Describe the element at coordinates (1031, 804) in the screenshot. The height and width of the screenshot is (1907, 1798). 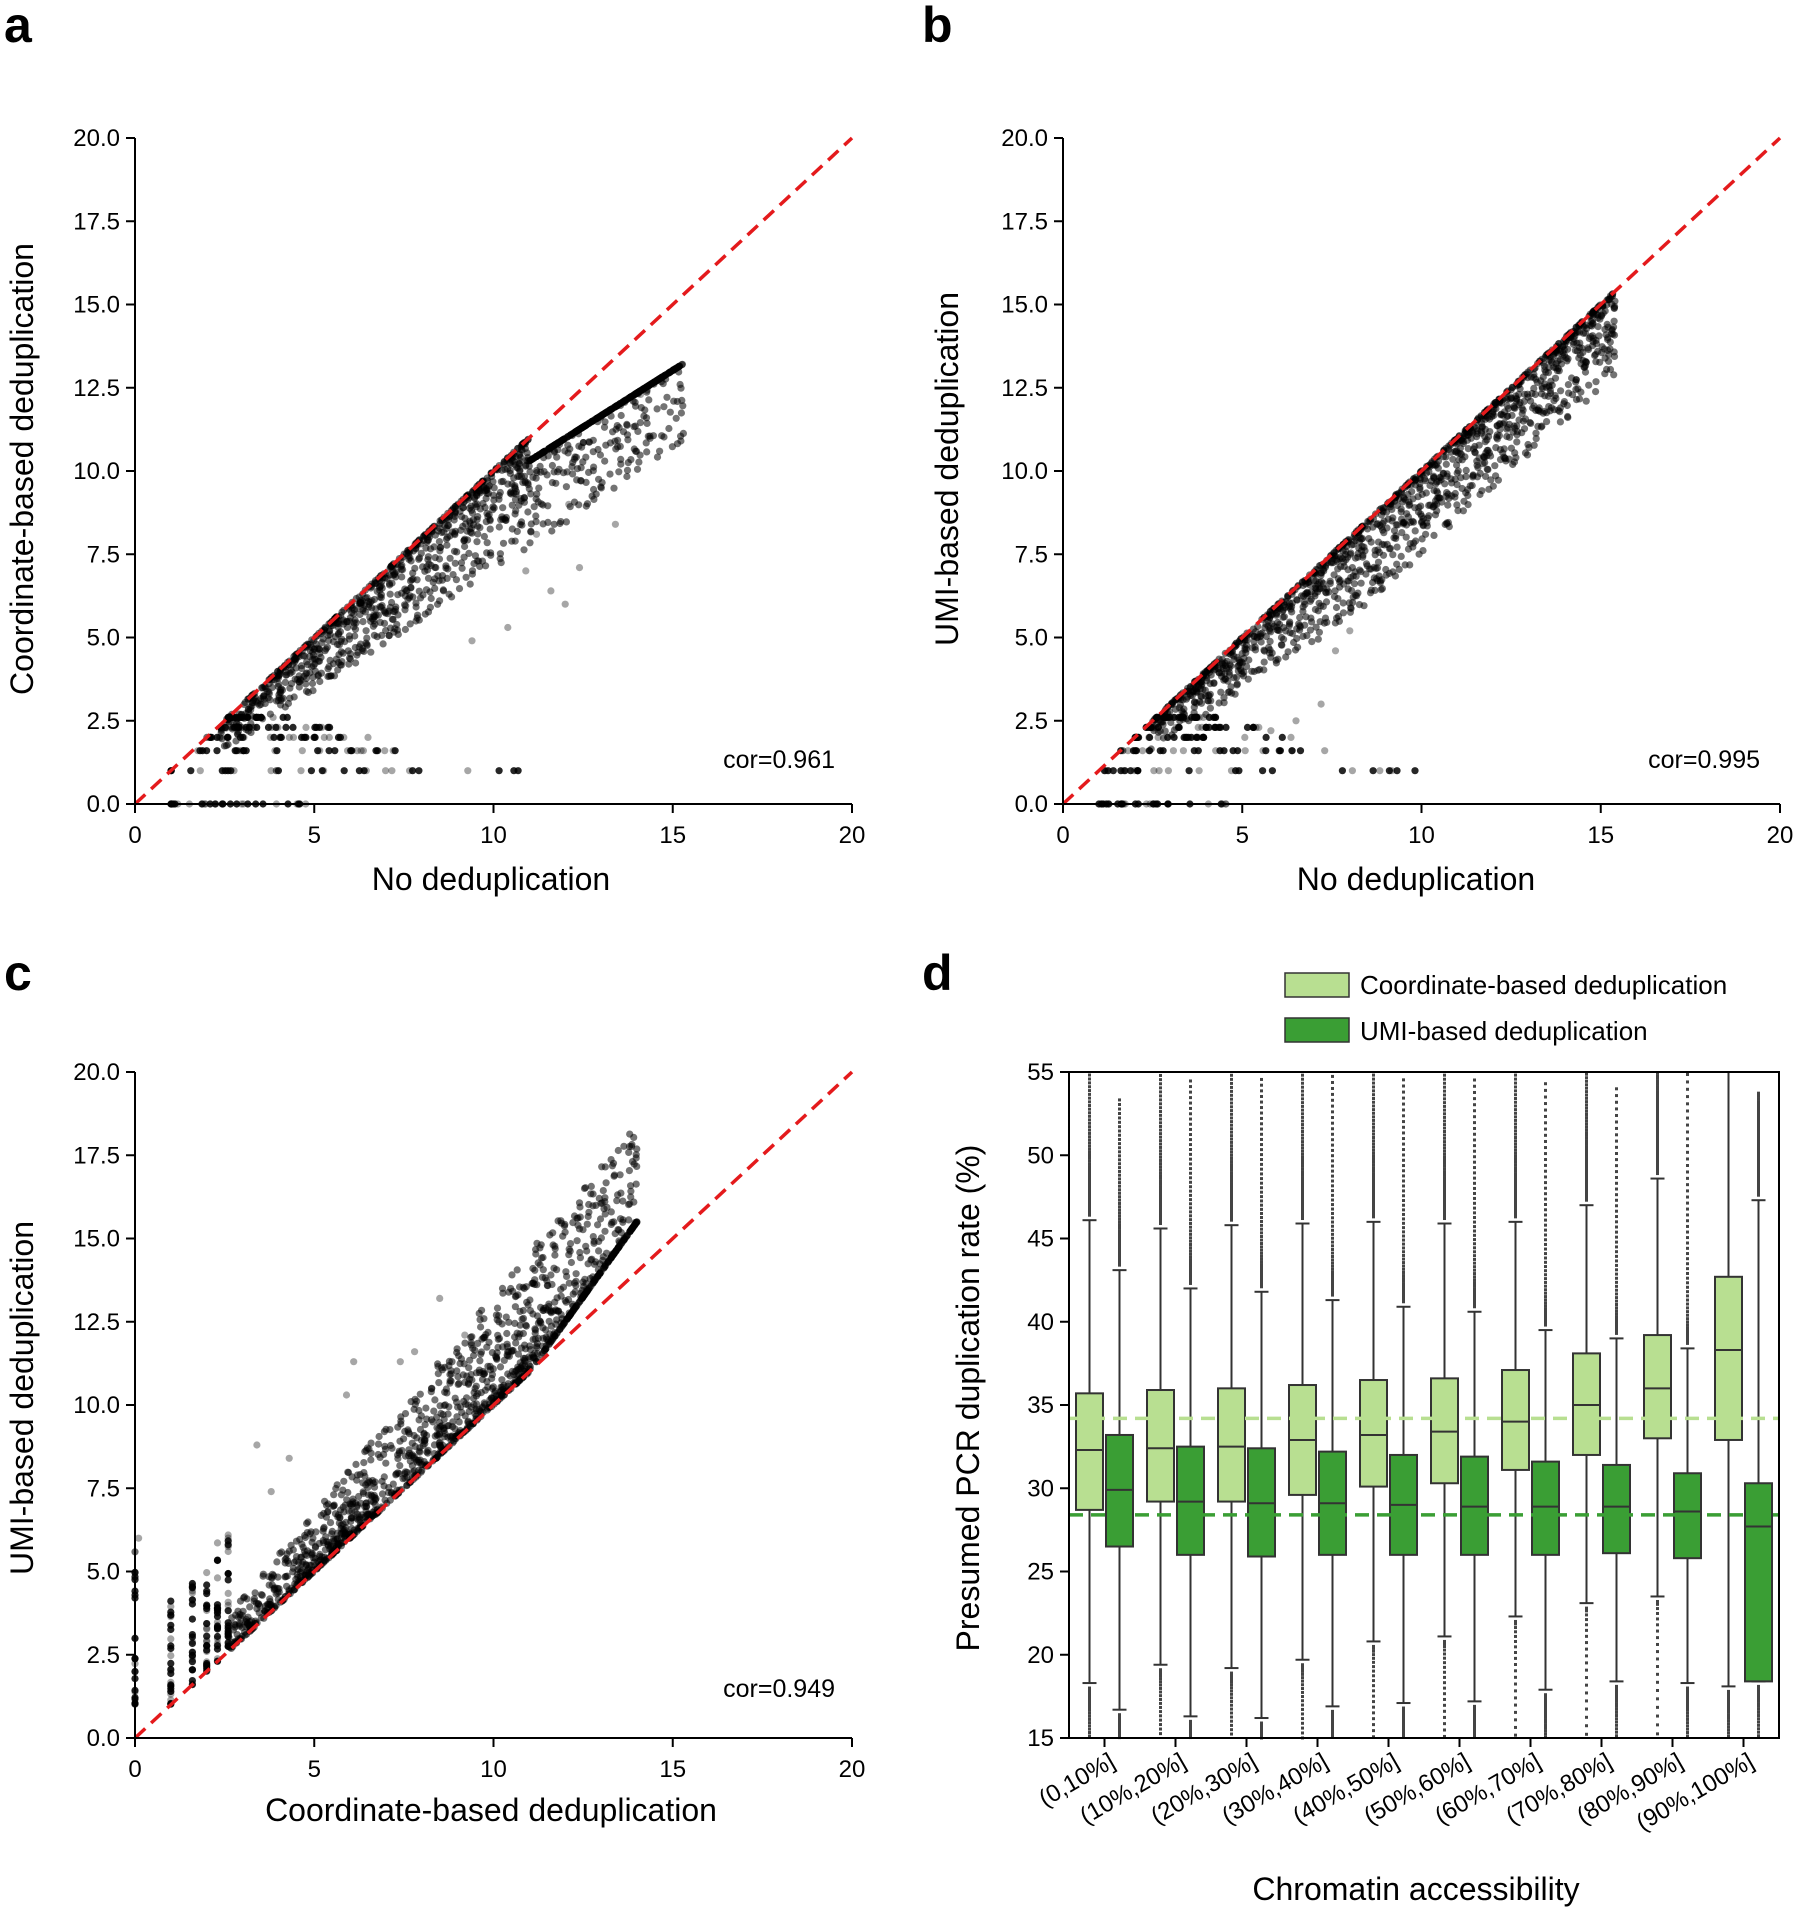
I see `y-tick-label: 0.0` at that location.